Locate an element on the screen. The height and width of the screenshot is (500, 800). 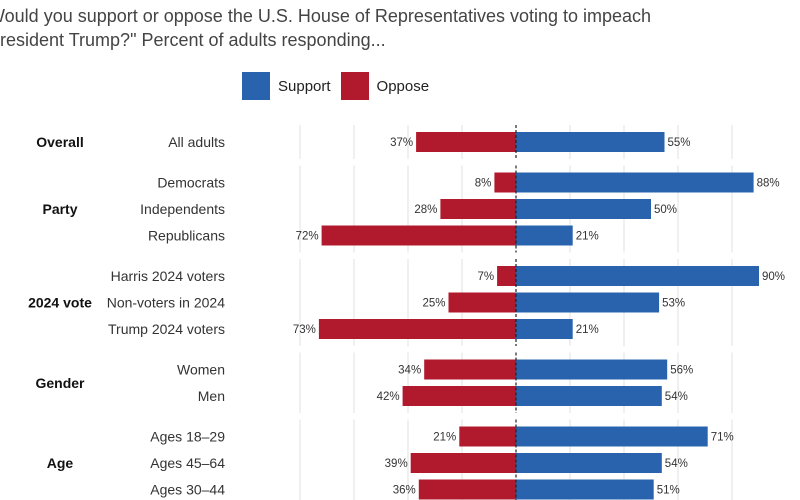
data-label-oppose-democrats: 8% is located at coordinates (483, 184).